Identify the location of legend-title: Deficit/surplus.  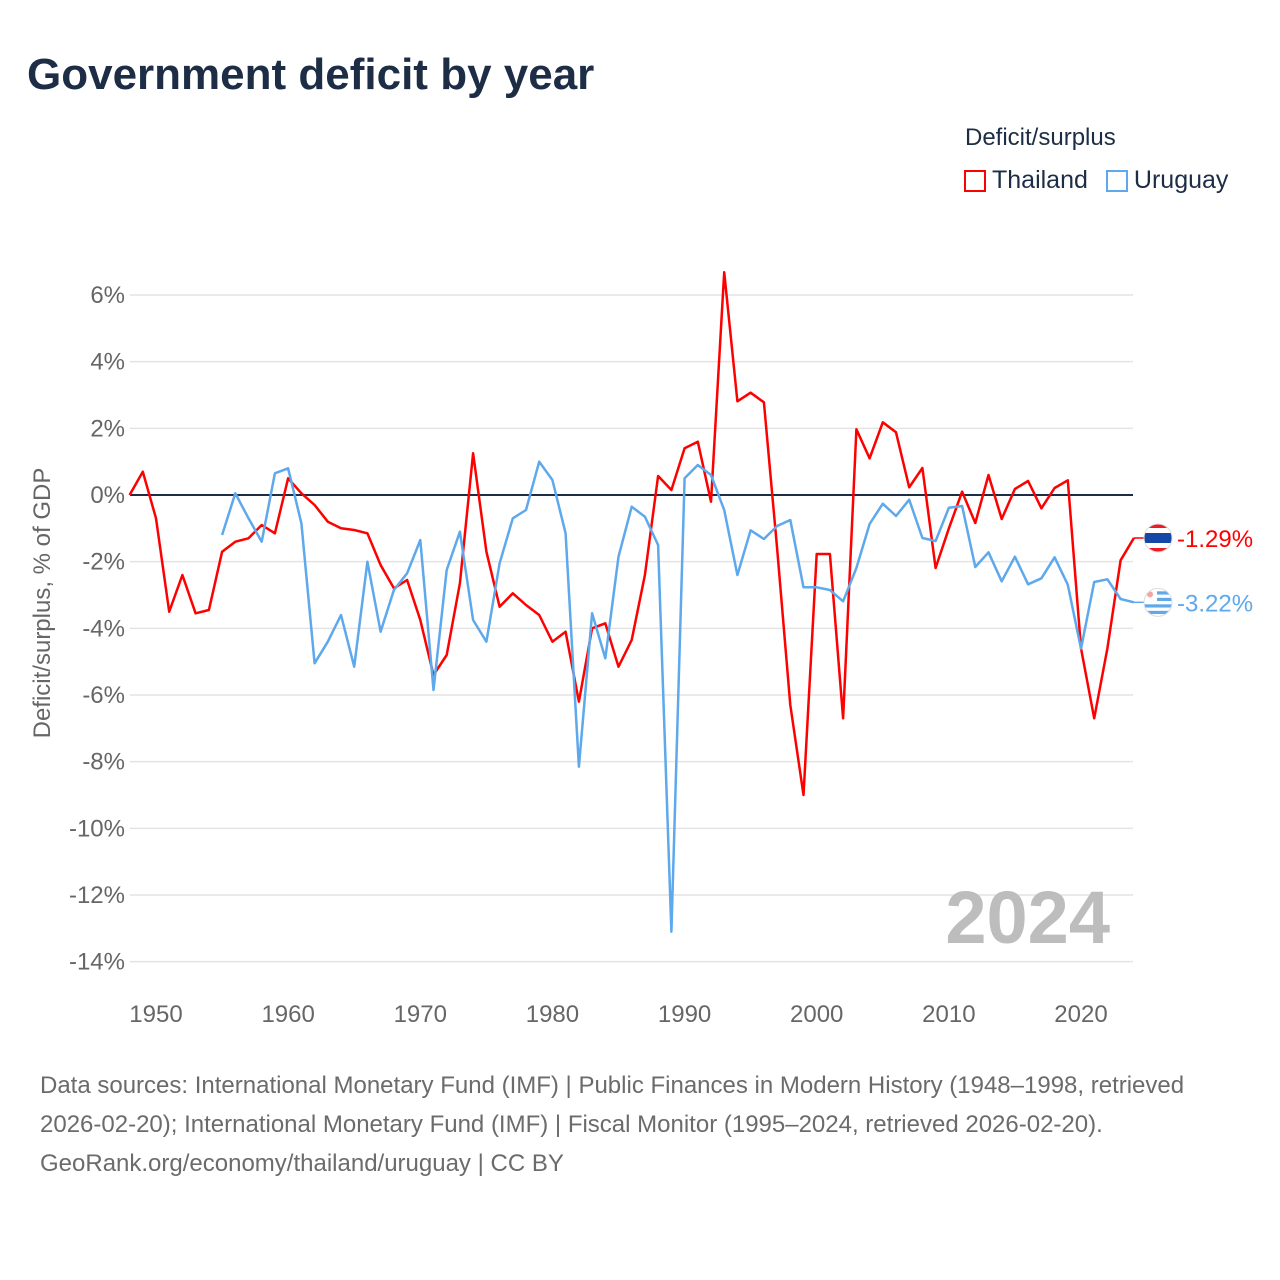
(1040, 137).